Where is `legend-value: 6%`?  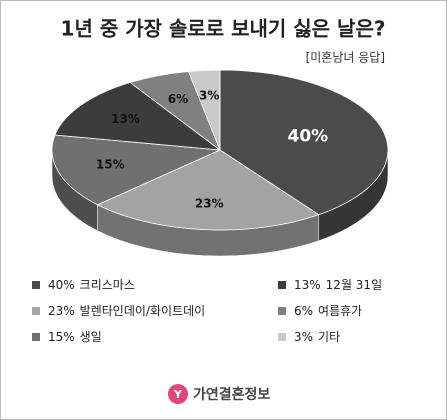 legend-value: 6% is located at coordinates (303, 311).